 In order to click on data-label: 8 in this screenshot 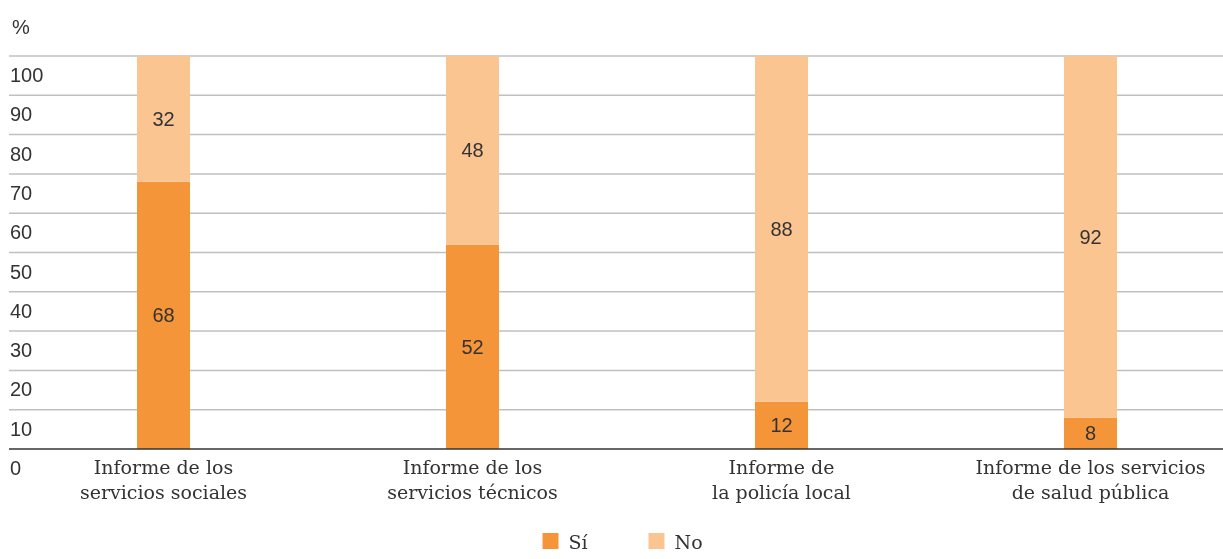, I will do `click(1090, 433)`.